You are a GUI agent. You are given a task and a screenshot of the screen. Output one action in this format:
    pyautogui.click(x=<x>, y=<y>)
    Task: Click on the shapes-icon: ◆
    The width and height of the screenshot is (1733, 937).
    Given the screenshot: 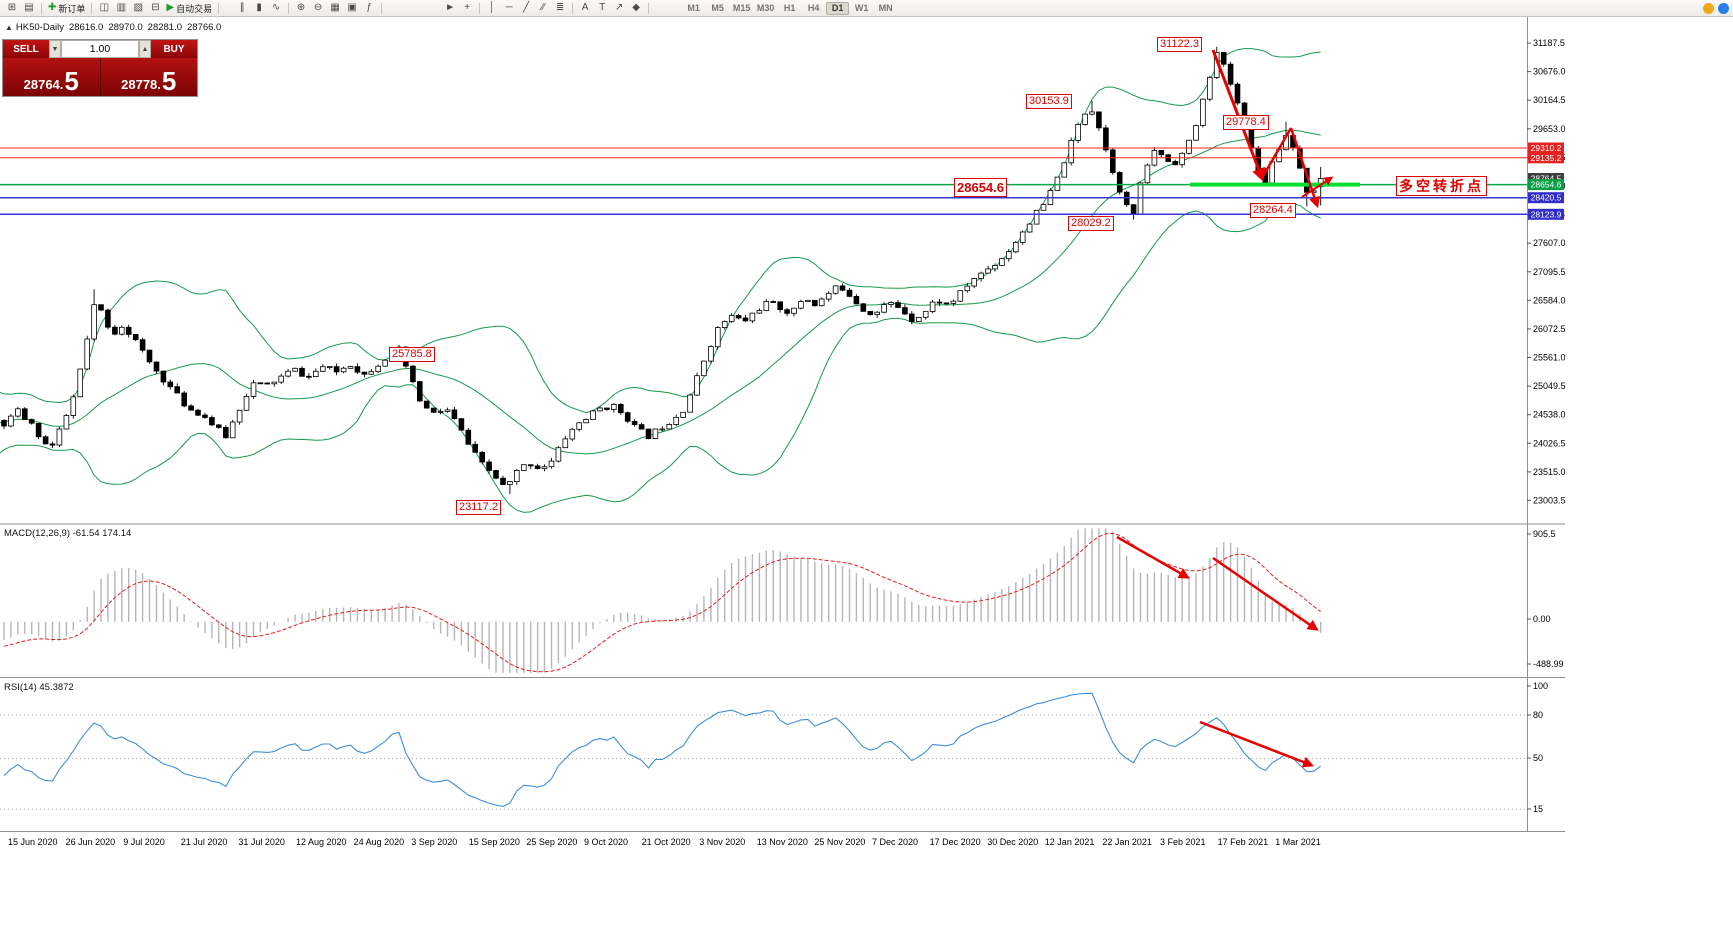 What is the action you would take?
    pyautogui.click(x=636, y=8)
    